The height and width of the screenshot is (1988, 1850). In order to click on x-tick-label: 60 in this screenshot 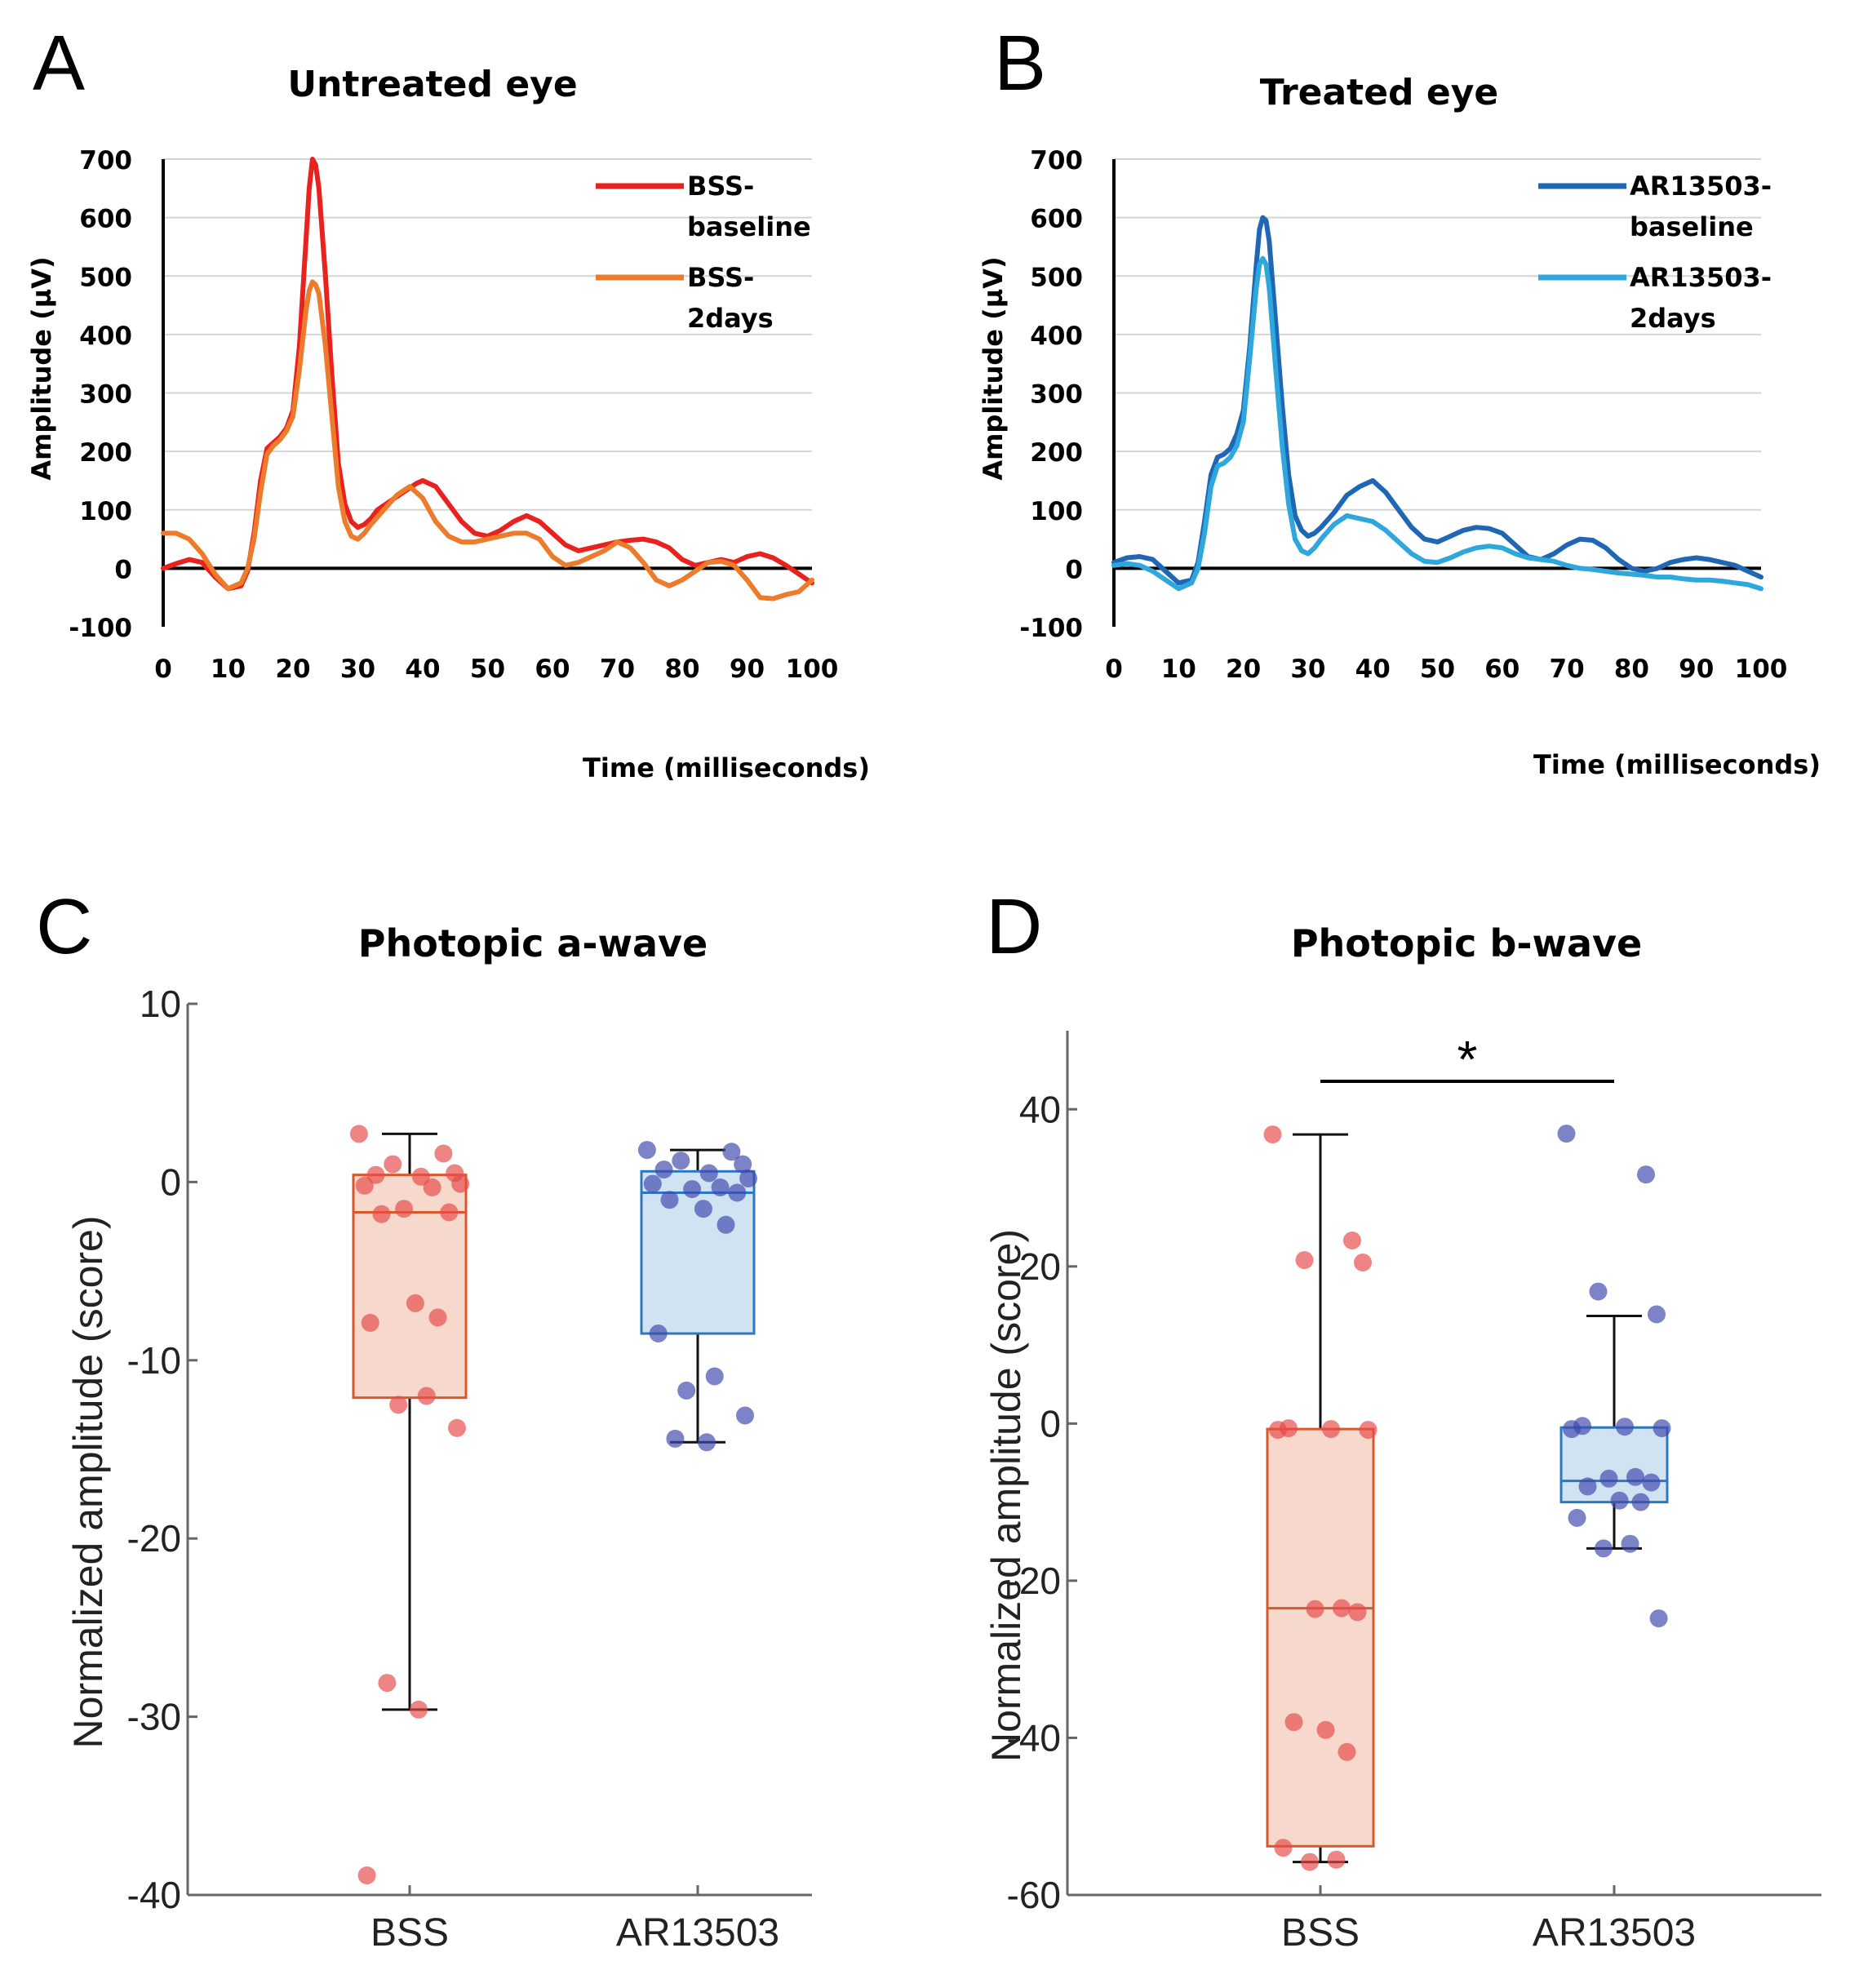, I will do `click(1501, 669)`.